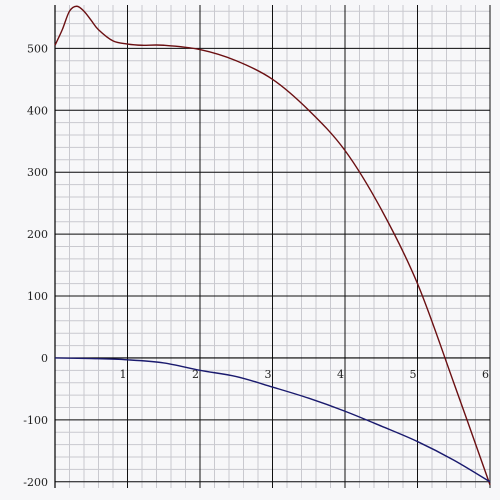 The image size is (500, 500). I want to click on y-tick-label: -100, so click(35, 420).